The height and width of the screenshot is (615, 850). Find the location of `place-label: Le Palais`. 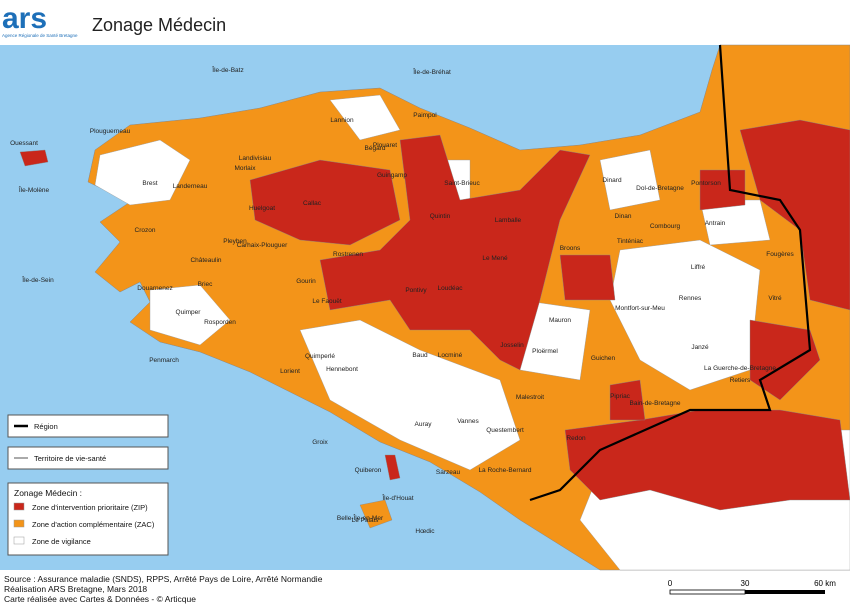

place-label: Le Palais is located at coordinates (365, 520).